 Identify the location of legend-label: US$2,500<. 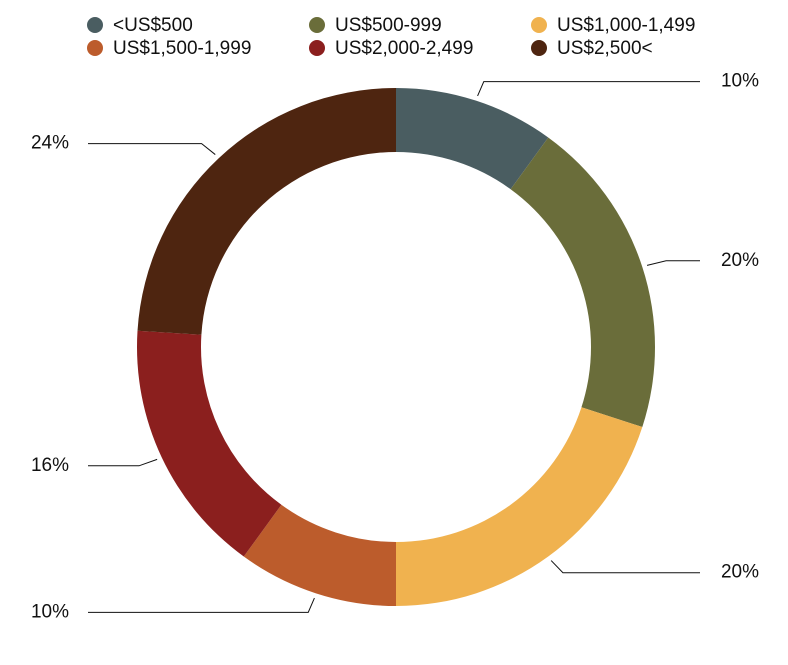
(605, 48).